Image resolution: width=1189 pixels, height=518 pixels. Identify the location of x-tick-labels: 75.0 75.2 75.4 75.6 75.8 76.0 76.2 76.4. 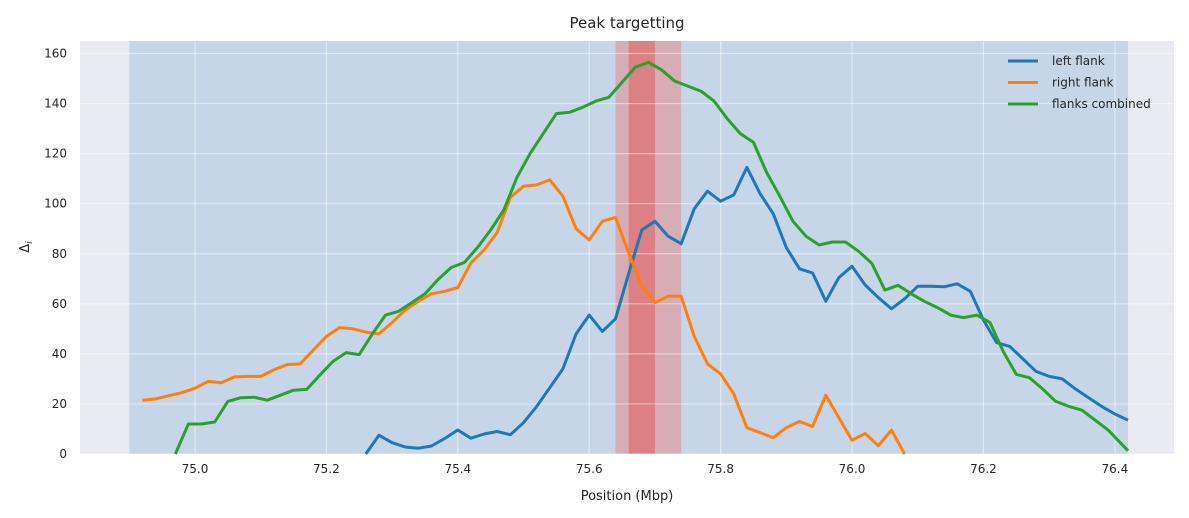
(655, 469).